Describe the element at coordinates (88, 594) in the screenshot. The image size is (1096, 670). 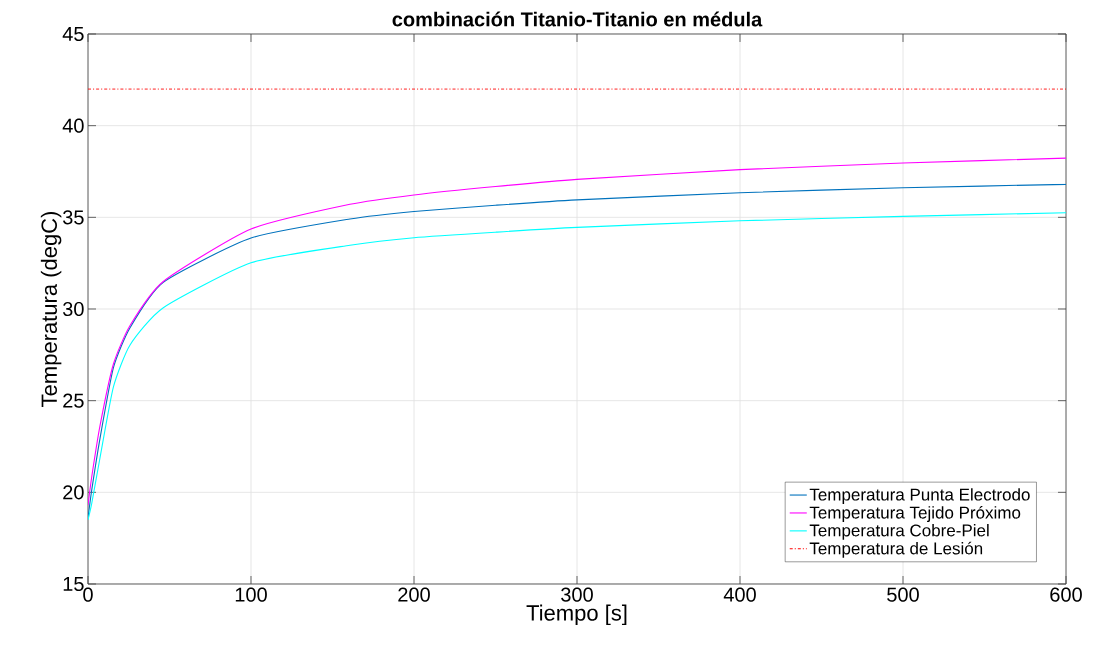
I see `x-tick-label: 0` at that location.